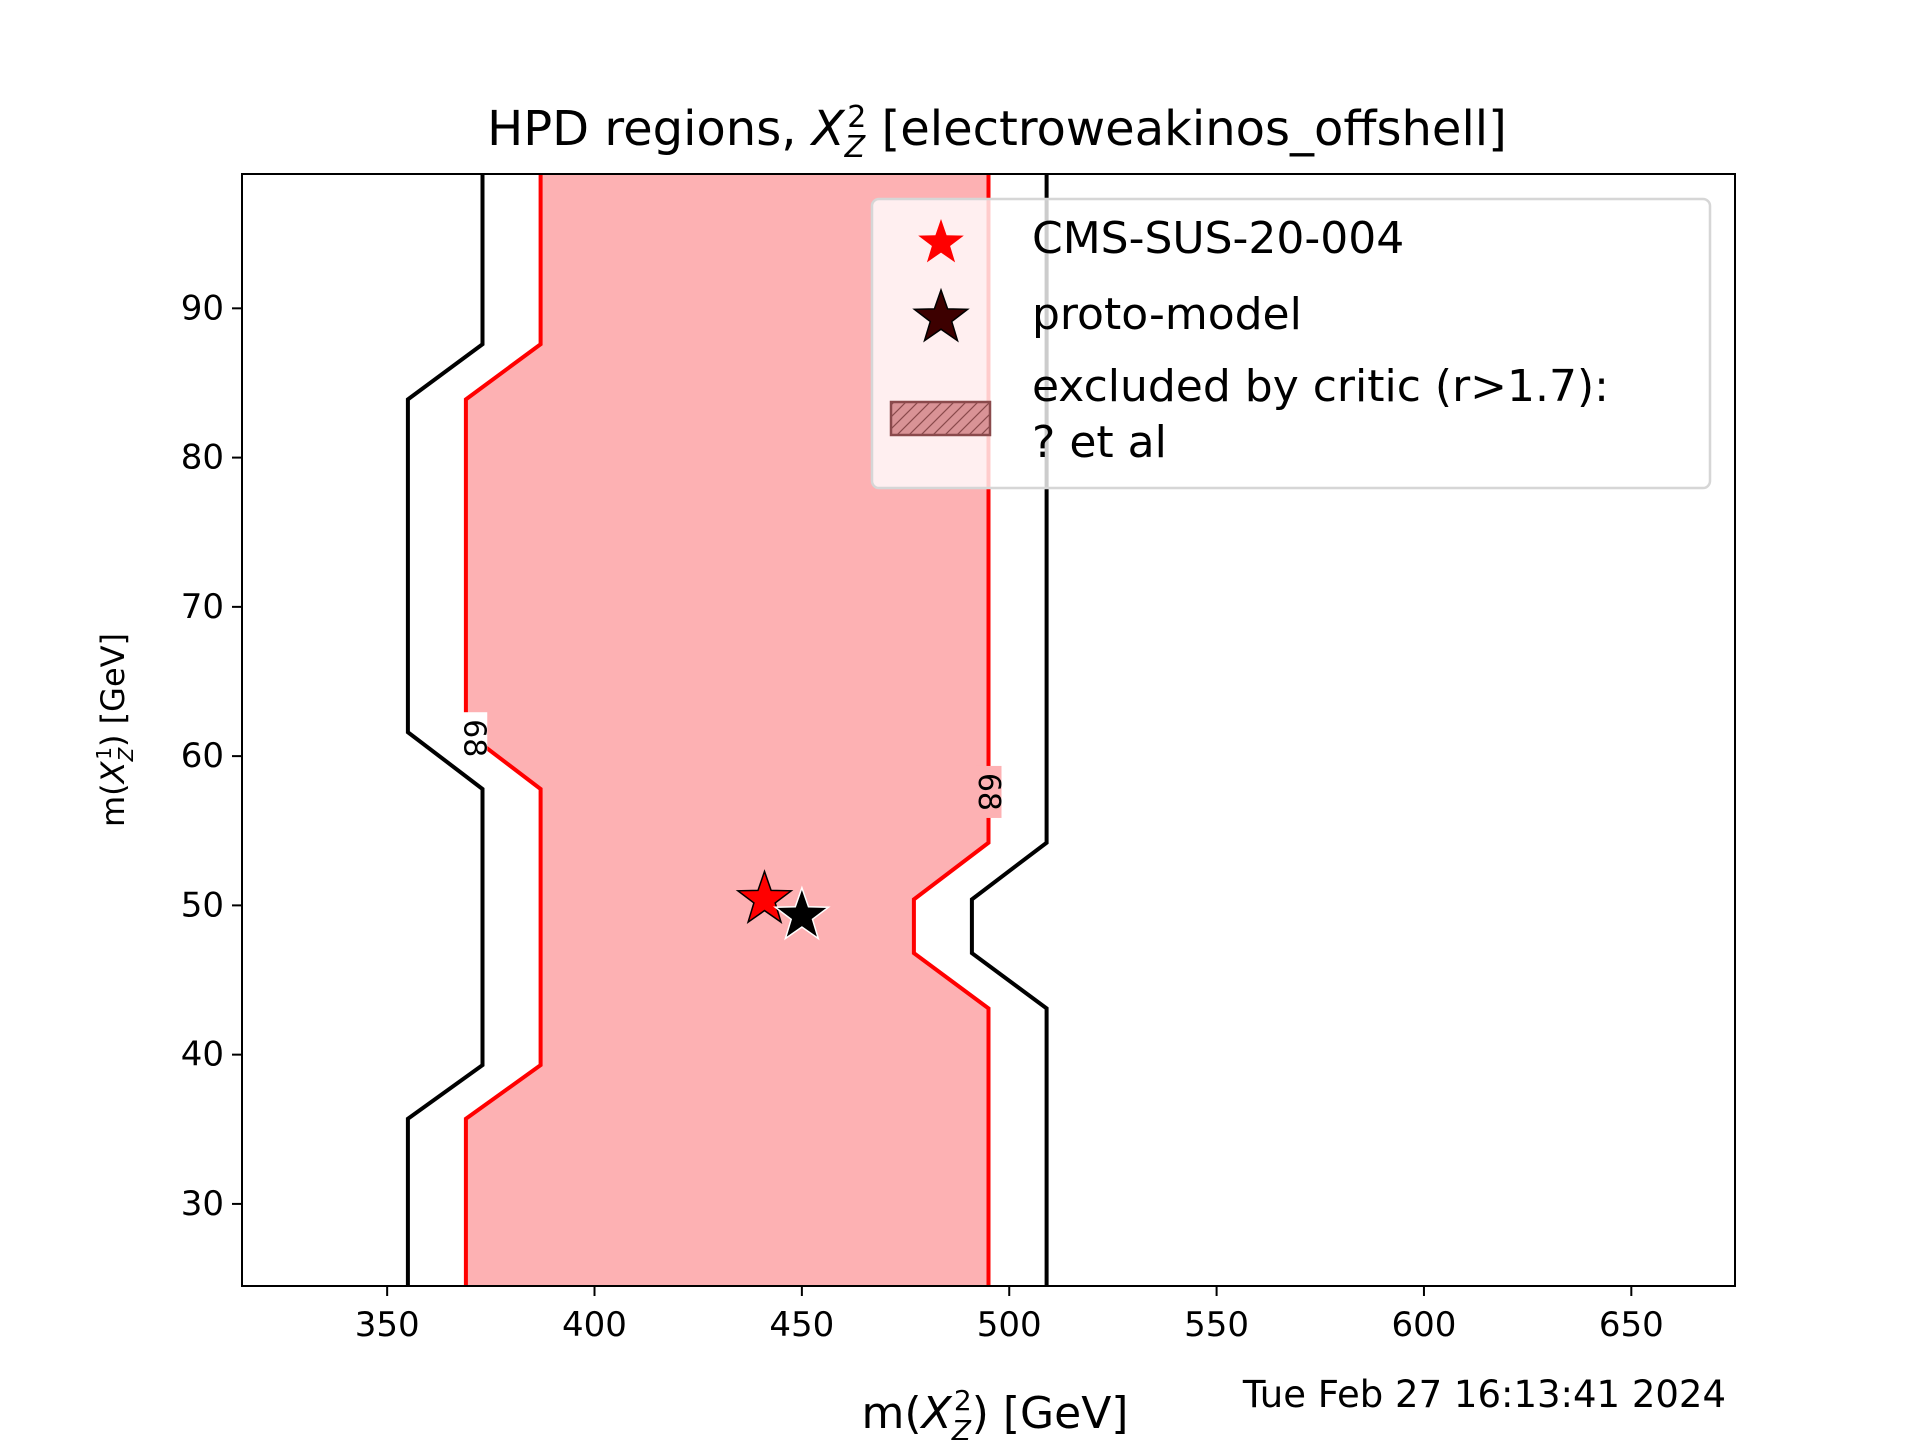 The image size is (1920, 1440). What do you see at coordinates (764, 896) in the screenshot?
I see `cms-sus-20-004-star` at bounding box center [764, 896].